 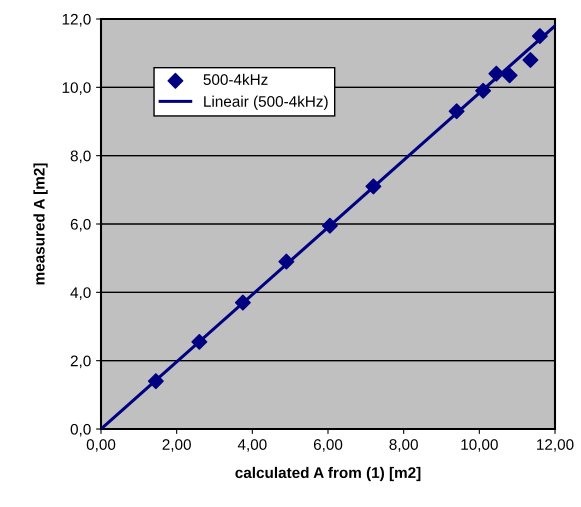 I want to click on legend-label: Lineair (500-4kHz), so click(x=266, y=103).